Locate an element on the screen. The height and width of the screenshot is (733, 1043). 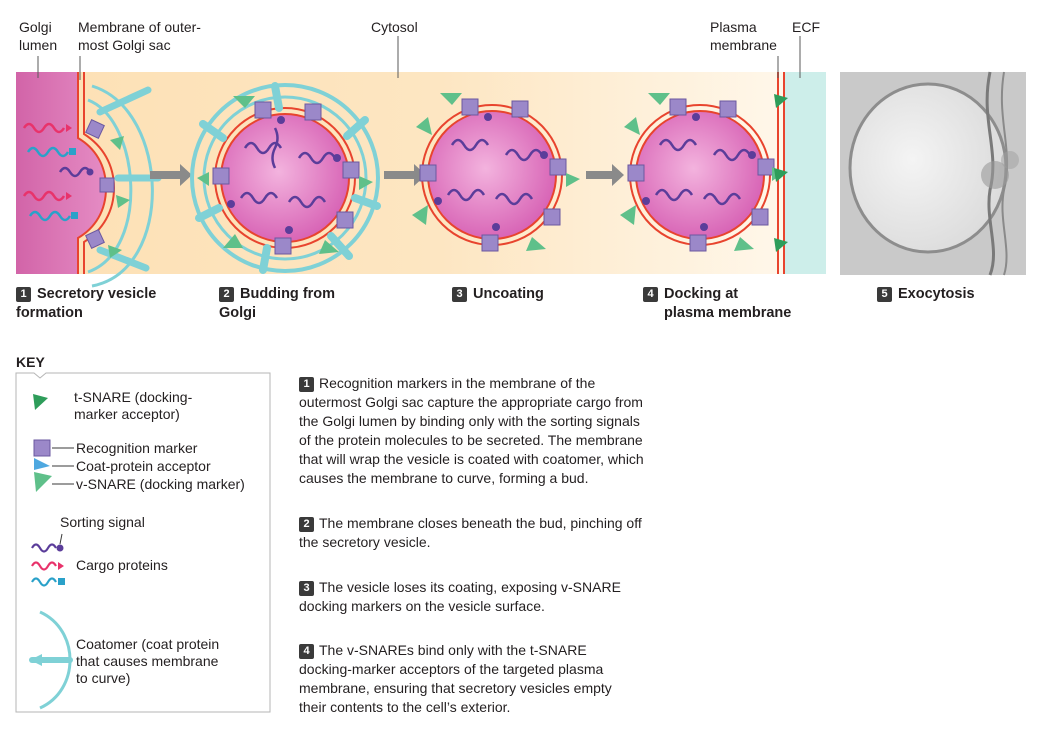
label-golgi-membrane: Membrane of outer-most Golgi sac is located at coordinates (139, 36).